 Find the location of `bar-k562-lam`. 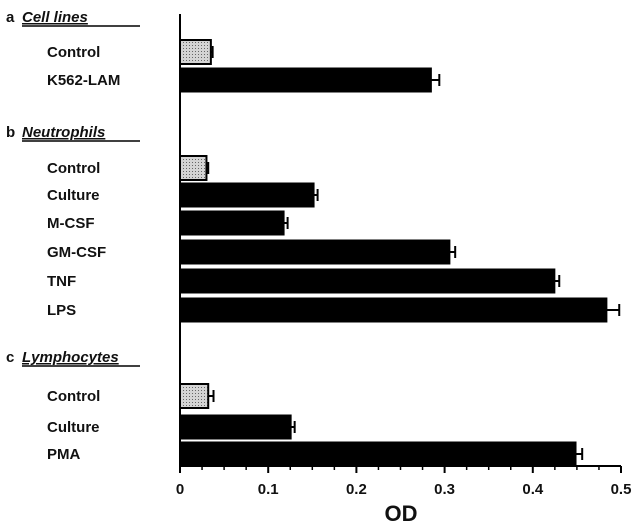

bar-k562-lam is located at coordinates (305, 80).